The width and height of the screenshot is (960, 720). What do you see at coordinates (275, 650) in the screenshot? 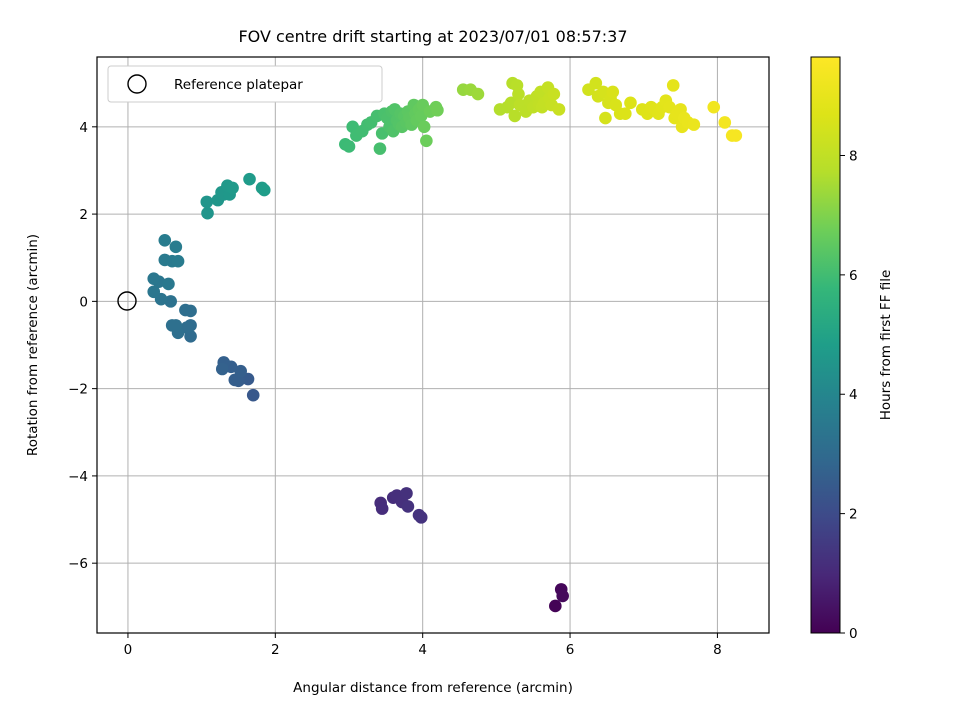
I see `x-tick-label: 2` at bounding box center [275, 650].